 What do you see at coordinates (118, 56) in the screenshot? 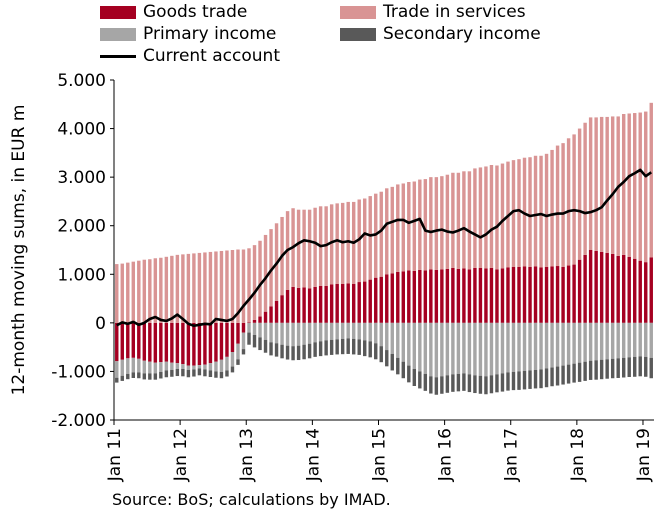
I see `legend-swatch-current-account` at bounding box center [118, 56].